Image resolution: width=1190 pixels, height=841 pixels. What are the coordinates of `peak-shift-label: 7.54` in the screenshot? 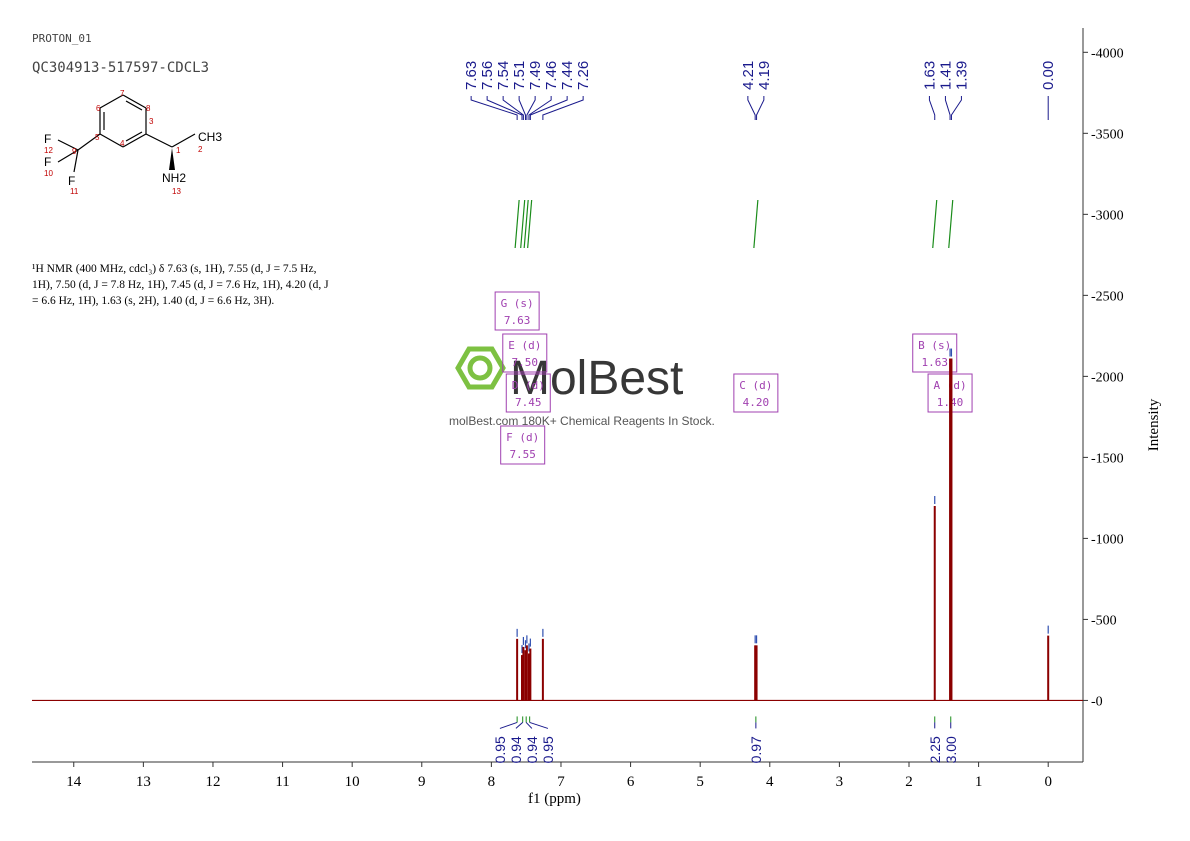 It's located at (503, 75).